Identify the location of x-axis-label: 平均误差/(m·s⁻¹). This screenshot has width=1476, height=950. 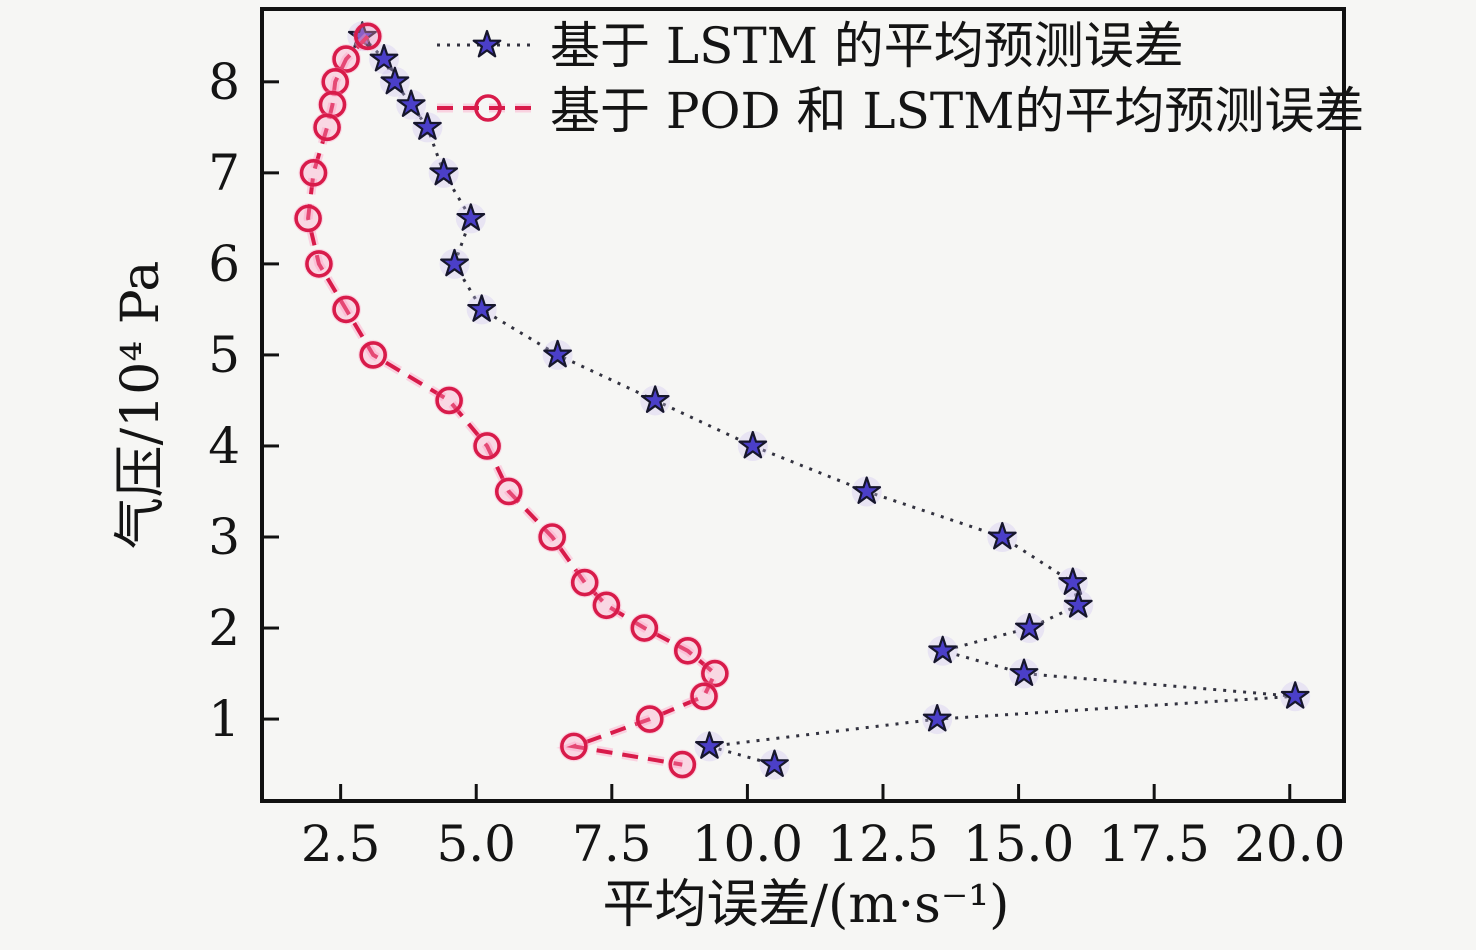
(806, 905).